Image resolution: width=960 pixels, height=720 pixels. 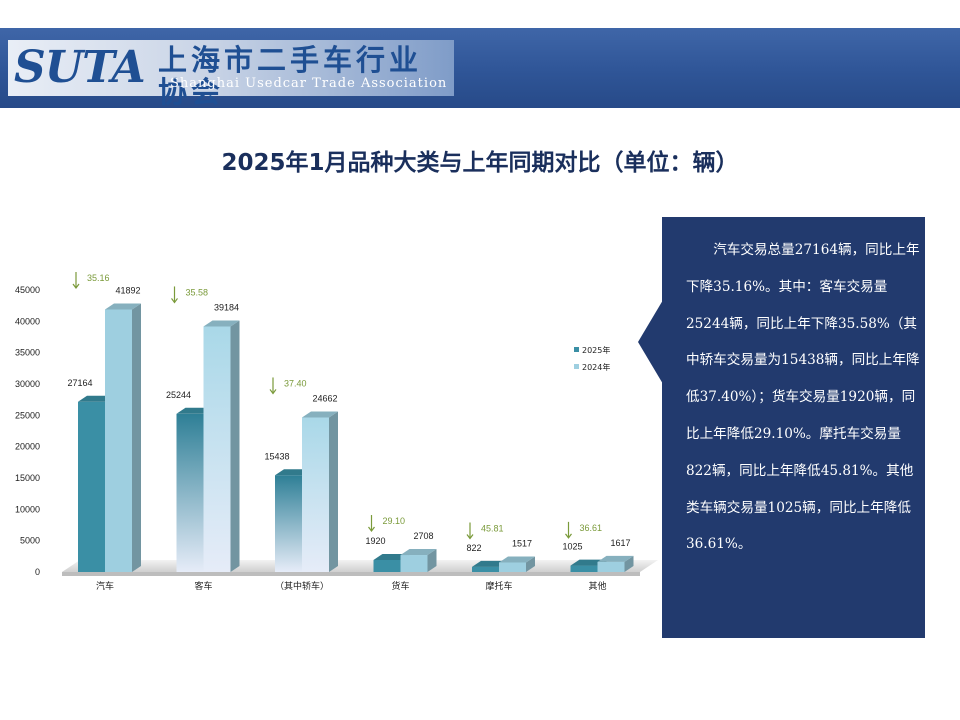 What do you see at coordinates (197, 292) in the screenshot?
I see `decline-pct-label: 35.58` at bounding box center [197, 292].